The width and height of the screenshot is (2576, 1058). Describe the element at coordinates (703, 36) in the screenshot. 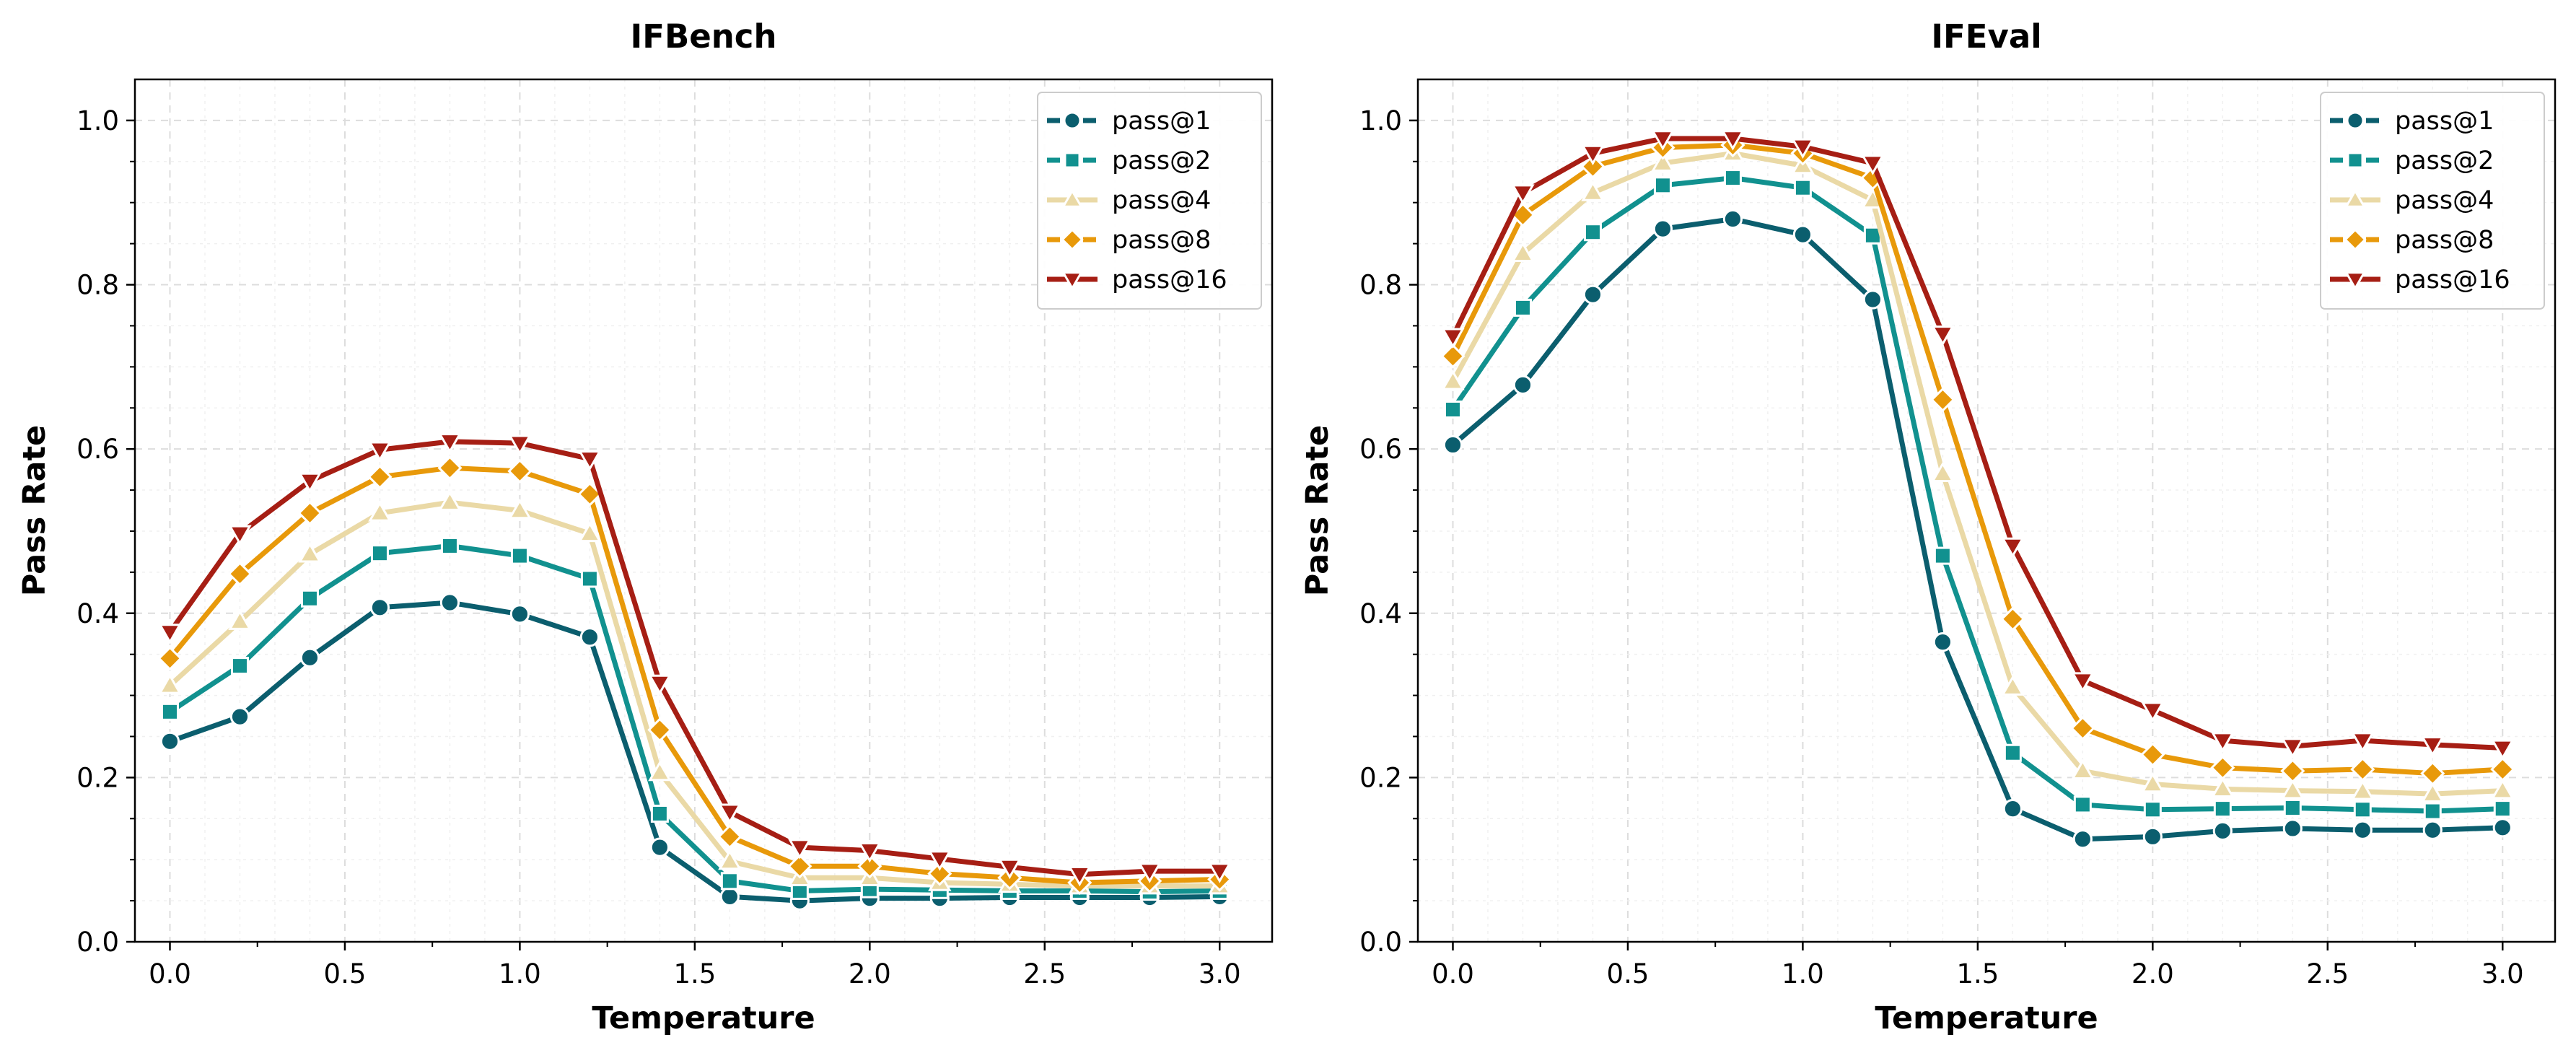

I see `chart-title: IFBench` at that location.